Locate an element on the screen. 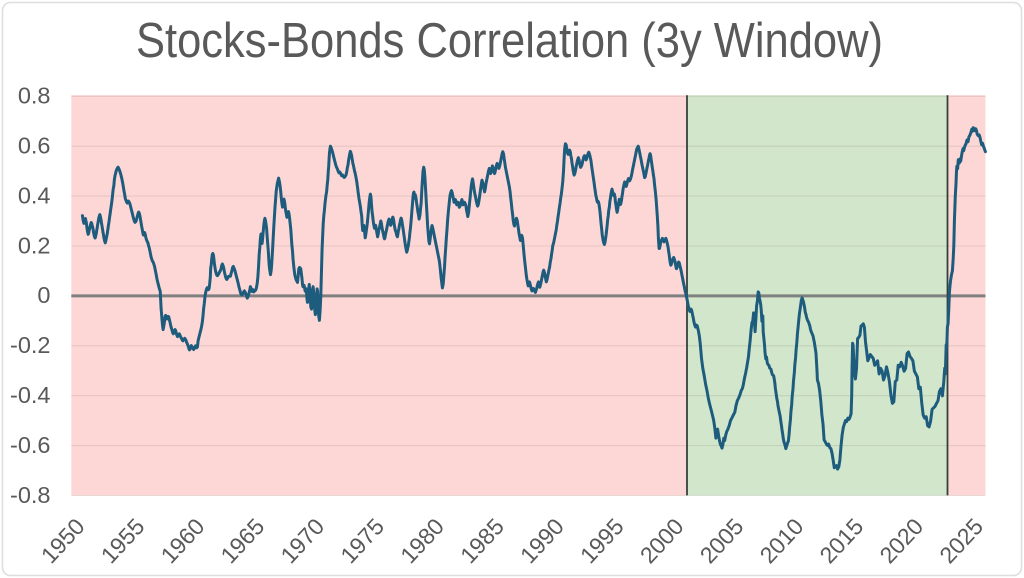  svg-text: 0.4 is located at coordinates (34, 195).